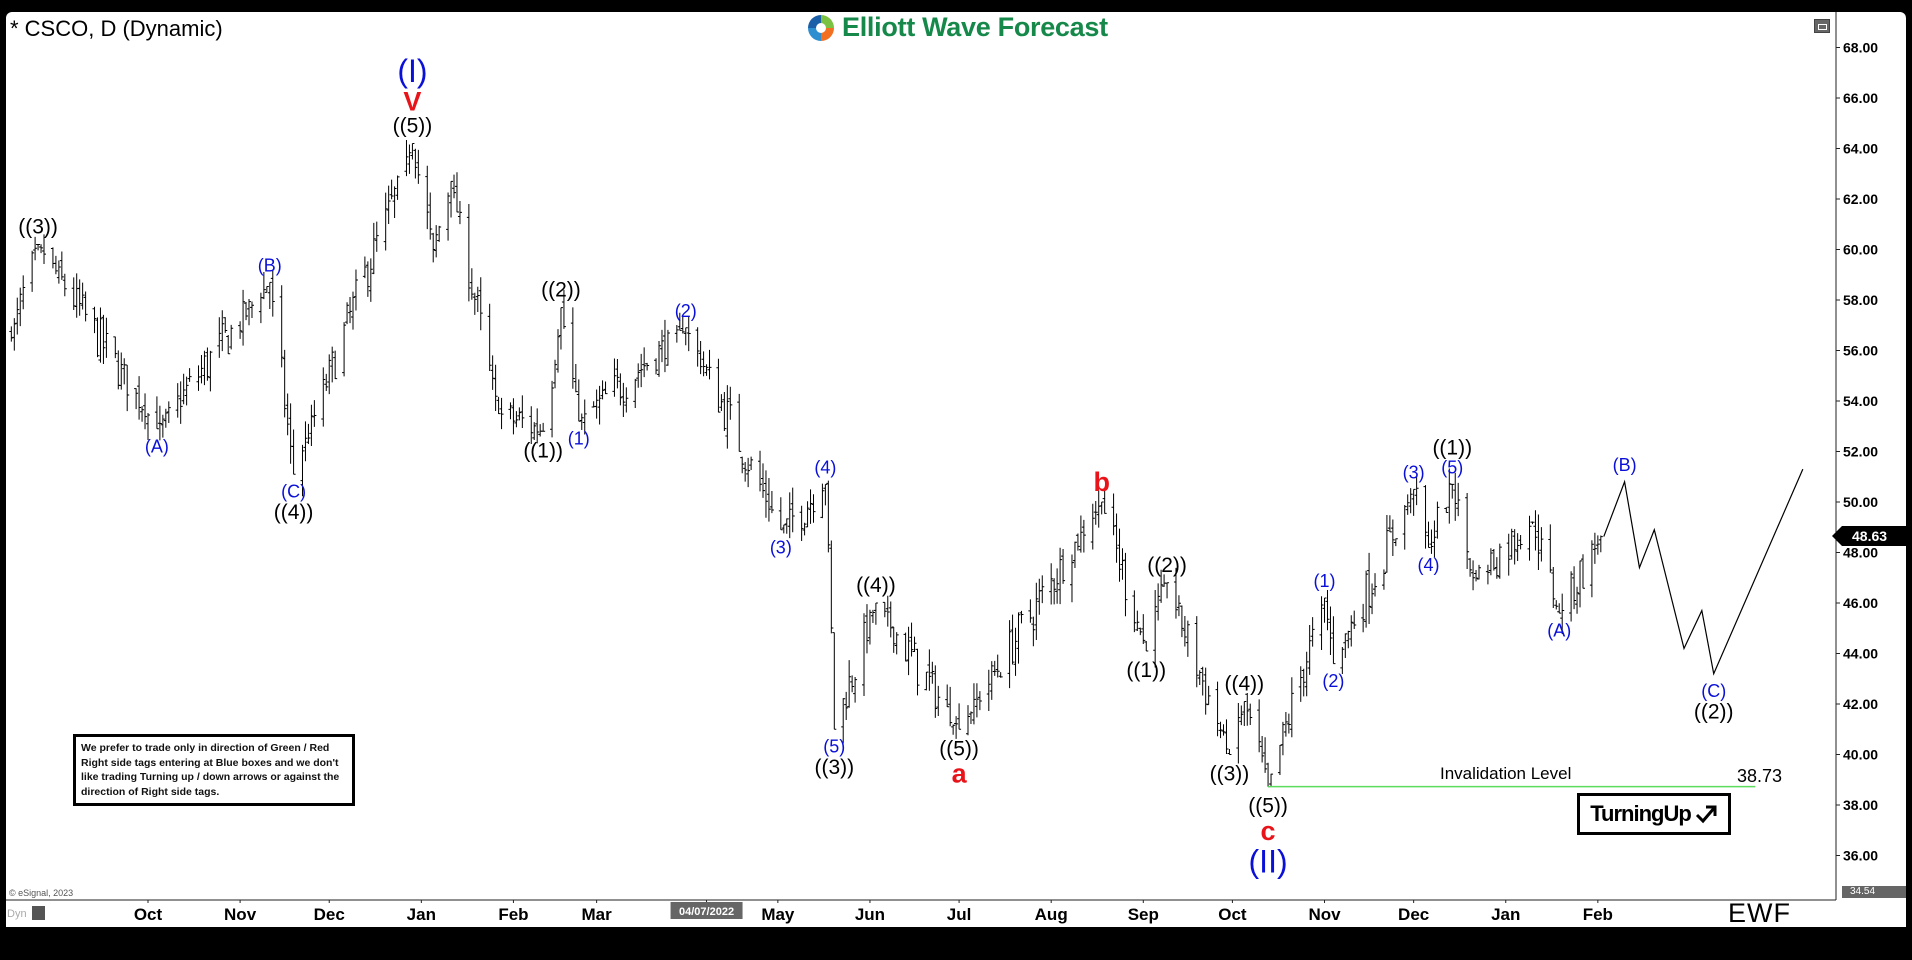 This screenshot has width=1912, height=960. I want to click on lock-icon, so click(38, 913).